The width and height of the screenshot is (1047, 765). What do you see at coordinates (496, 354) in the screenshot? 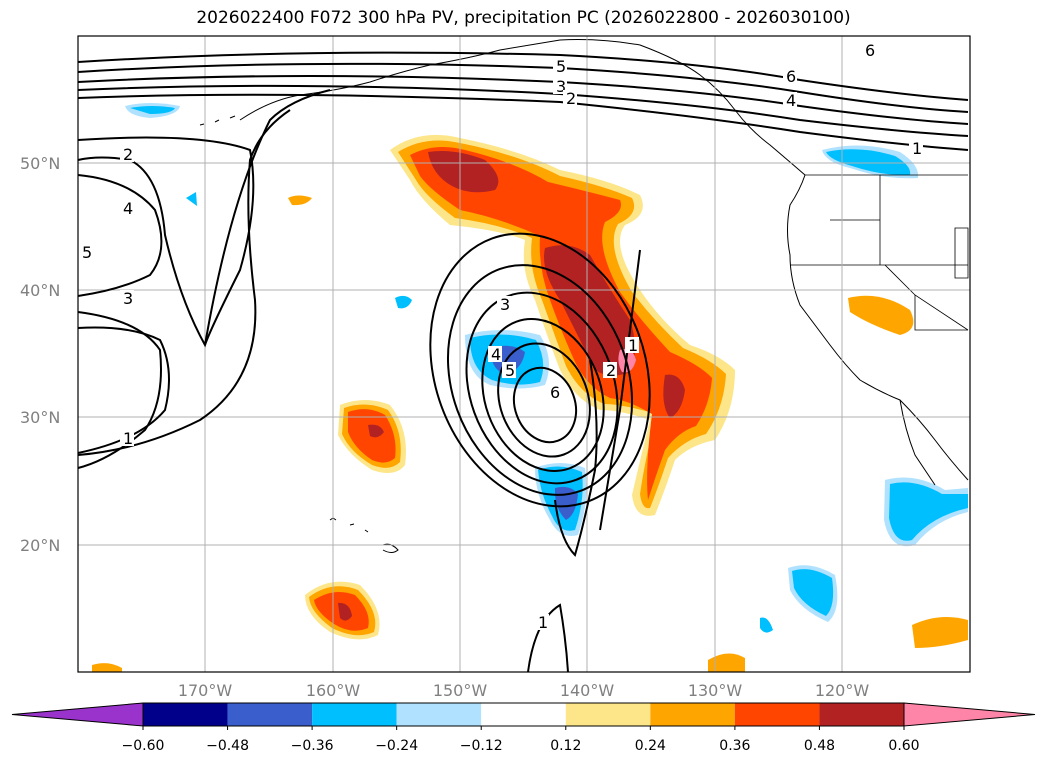
I see `contour-label-4-low: 4` at bounding box center [496, 354].